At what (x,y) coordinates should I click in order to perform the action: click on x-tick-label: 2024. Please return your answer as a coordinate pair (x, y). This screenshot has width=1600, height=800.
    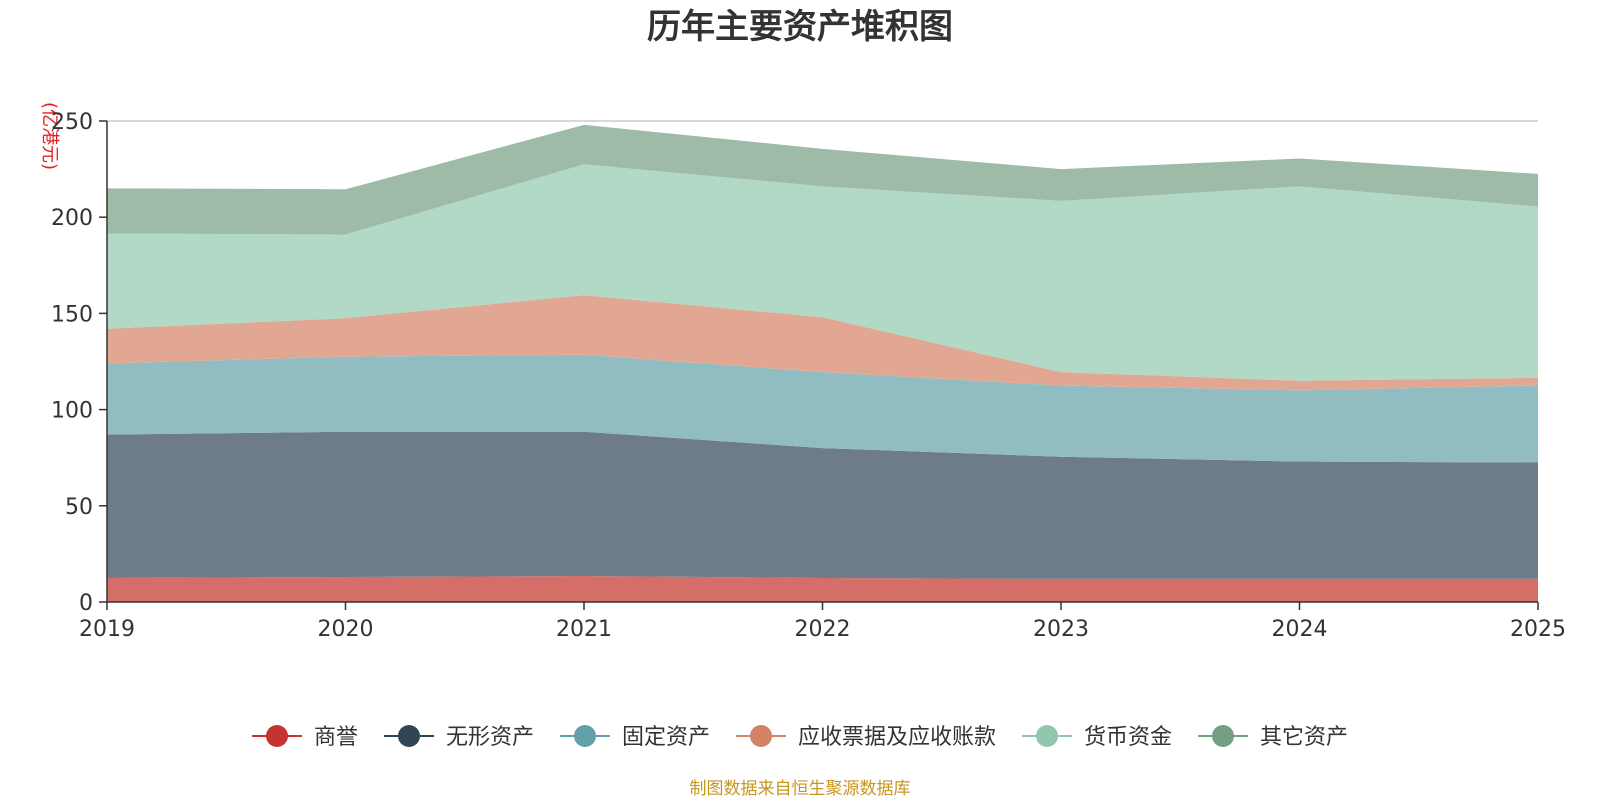
    Looking at the image, I should click on (1300, 629).